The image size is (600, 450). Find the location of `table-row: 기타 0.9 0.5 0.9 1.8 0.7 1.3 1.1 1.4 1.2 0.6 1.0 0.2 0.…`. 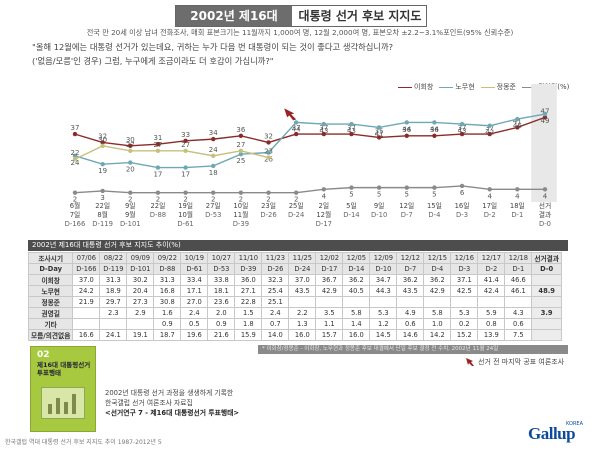

table-row: 기타 0.9 0.5 0.9 1.8 0.7 1.3 1.1 1.4 1.2 0.6 1.0 0.2 0.… is located at coordinates (294, 324).